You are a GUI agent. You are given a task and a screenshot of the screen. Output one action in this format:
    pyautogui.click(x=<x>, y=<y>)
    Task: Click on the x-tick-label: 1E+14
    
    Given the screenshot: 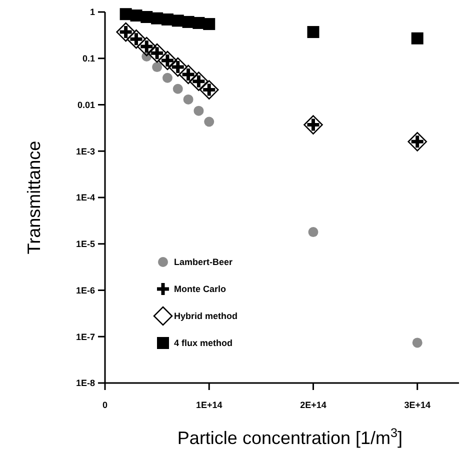 What is the action you would take?
    pyautogui.click(x=209, y=405)
    